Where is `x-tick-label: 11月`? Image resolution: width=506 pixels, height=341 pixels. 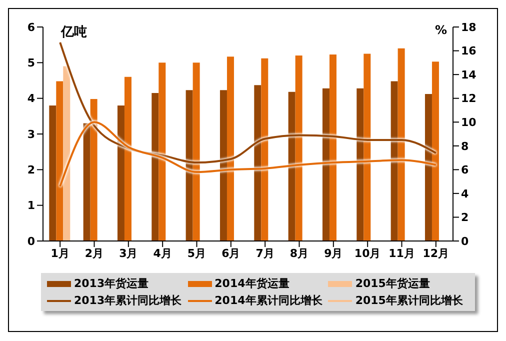 x-tick-label: 11月 is located at coordinates (401, 253).